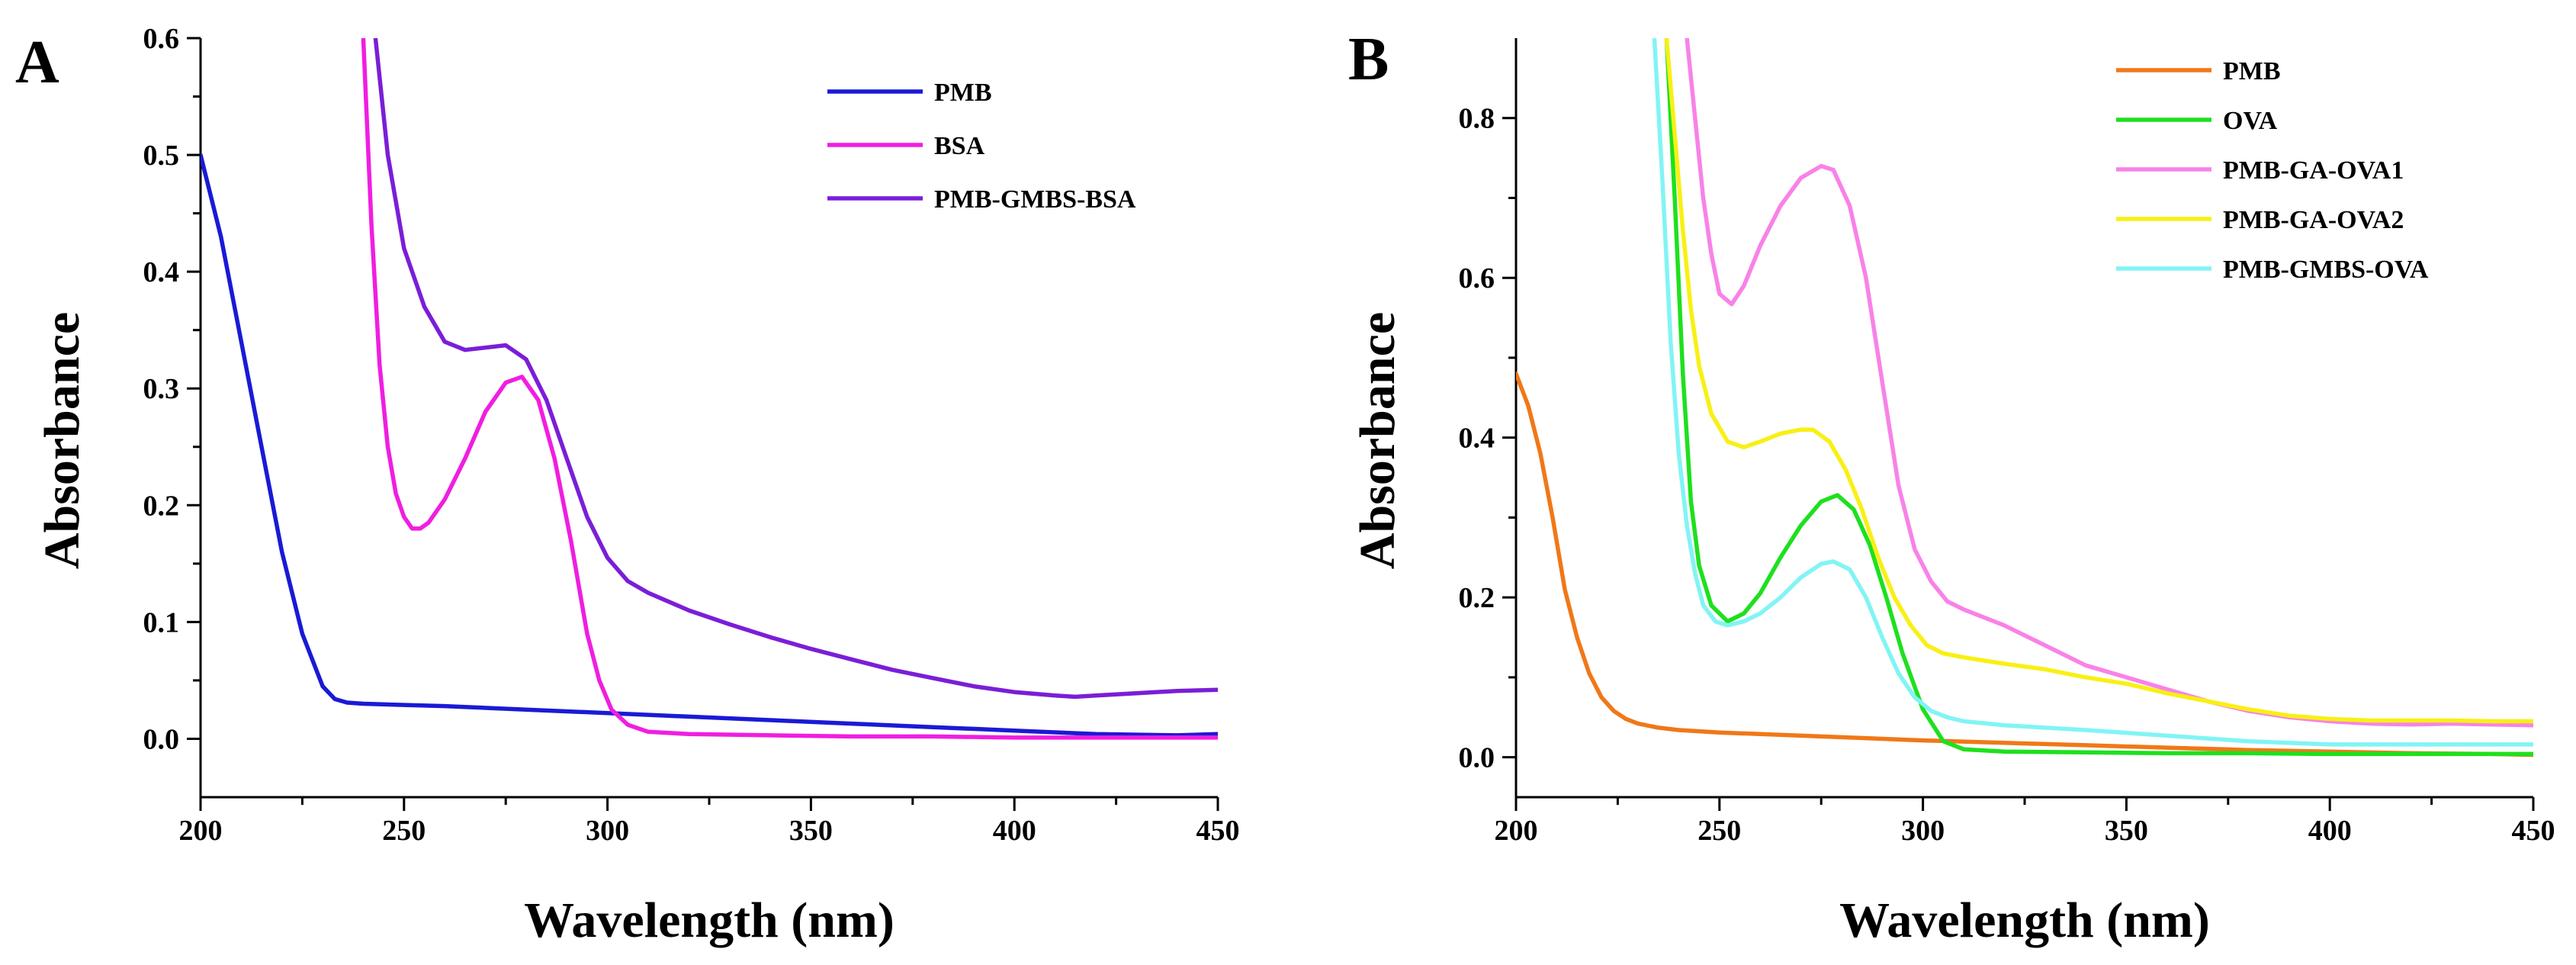  I want to click on y-tick-label-a: 0.3, so click(161, 389).